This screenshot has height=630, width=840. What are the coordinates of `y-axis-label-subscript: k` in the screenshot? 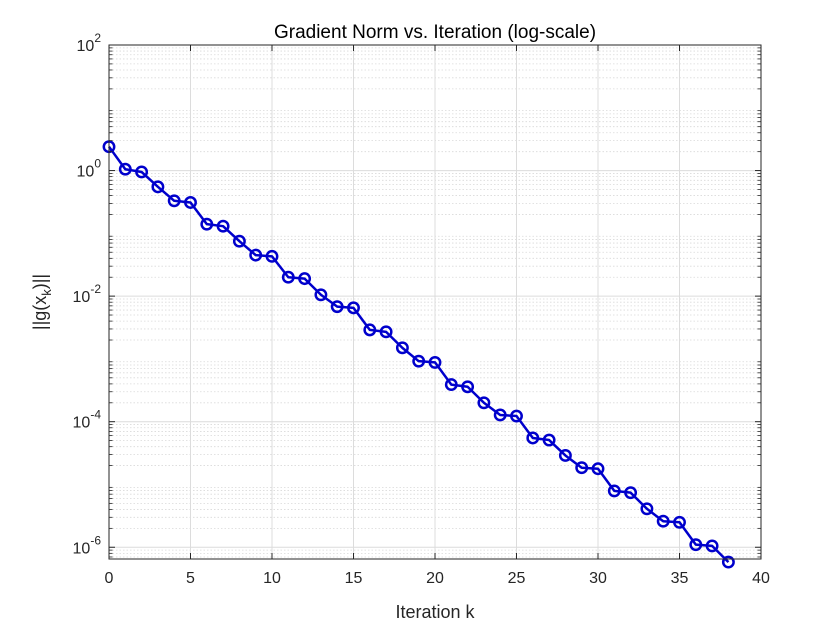 It's located at (46, 292).